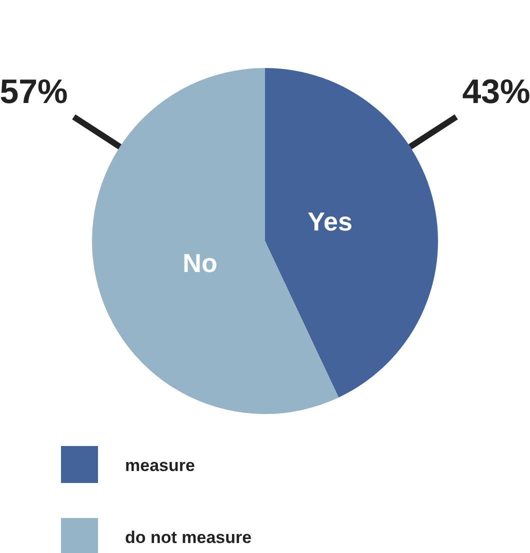 This screenshot has width=530, height=553. What do you see at coordinates (160, 465) in the screenshot?
I see `legend-label: measure` at bounding box center [160, 465].